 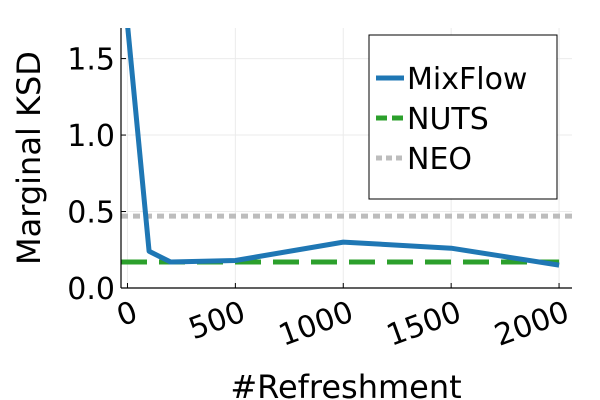 I want to click on x-axis-title: #Refreshment, so click(x=345, y=384).